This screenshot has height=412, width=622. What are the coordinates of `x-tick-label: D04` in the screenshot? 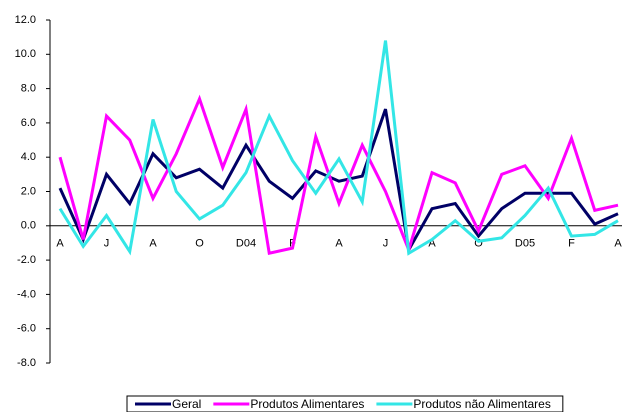 It's located at (246, 244).